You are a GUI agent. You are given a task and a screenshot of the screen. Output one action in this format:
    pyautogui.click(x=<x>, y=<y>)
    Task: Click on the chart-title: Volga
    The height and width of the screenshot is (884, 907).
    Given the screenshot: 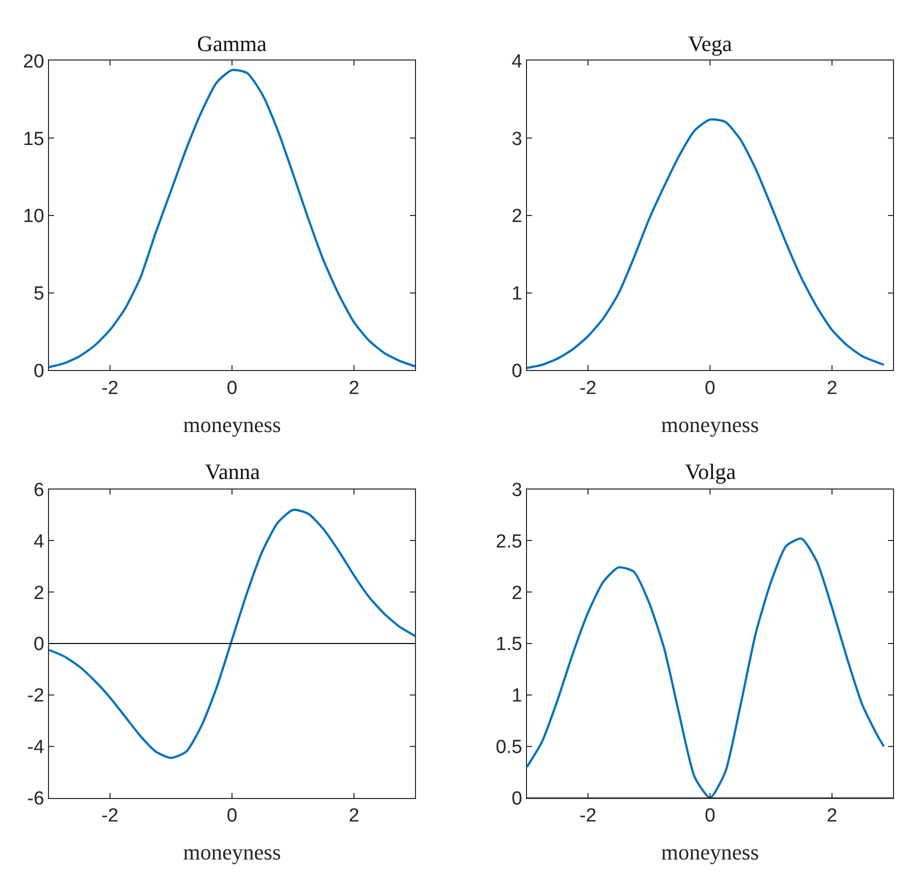 What is the action you would take?
    pyautogui.click(x=710, y=471)
    